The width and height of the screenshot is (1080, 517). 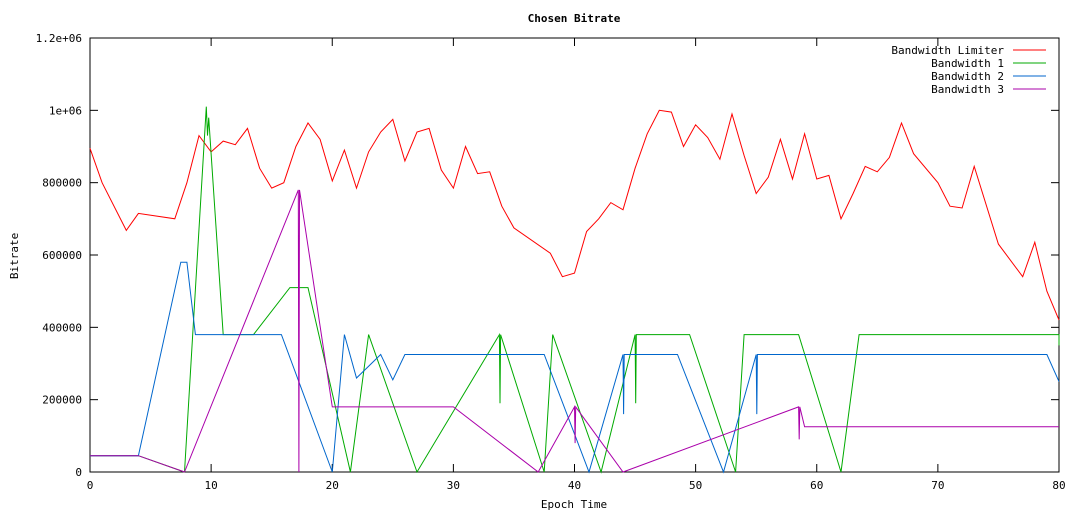 I want to click on y-tick-label: 800000, so click(x=62, y=183).